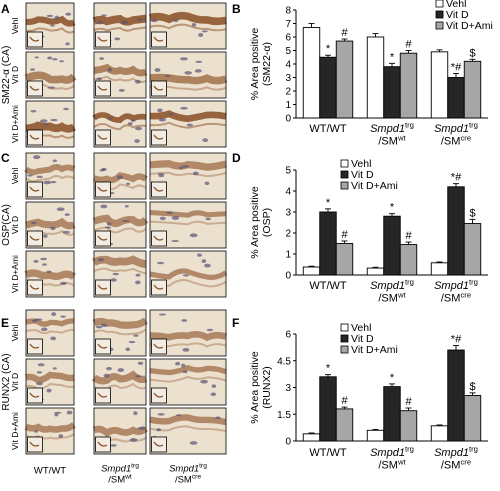 This screenshot has width=500, height=491. I want to click on significance-marker: #, so click(344, 33).